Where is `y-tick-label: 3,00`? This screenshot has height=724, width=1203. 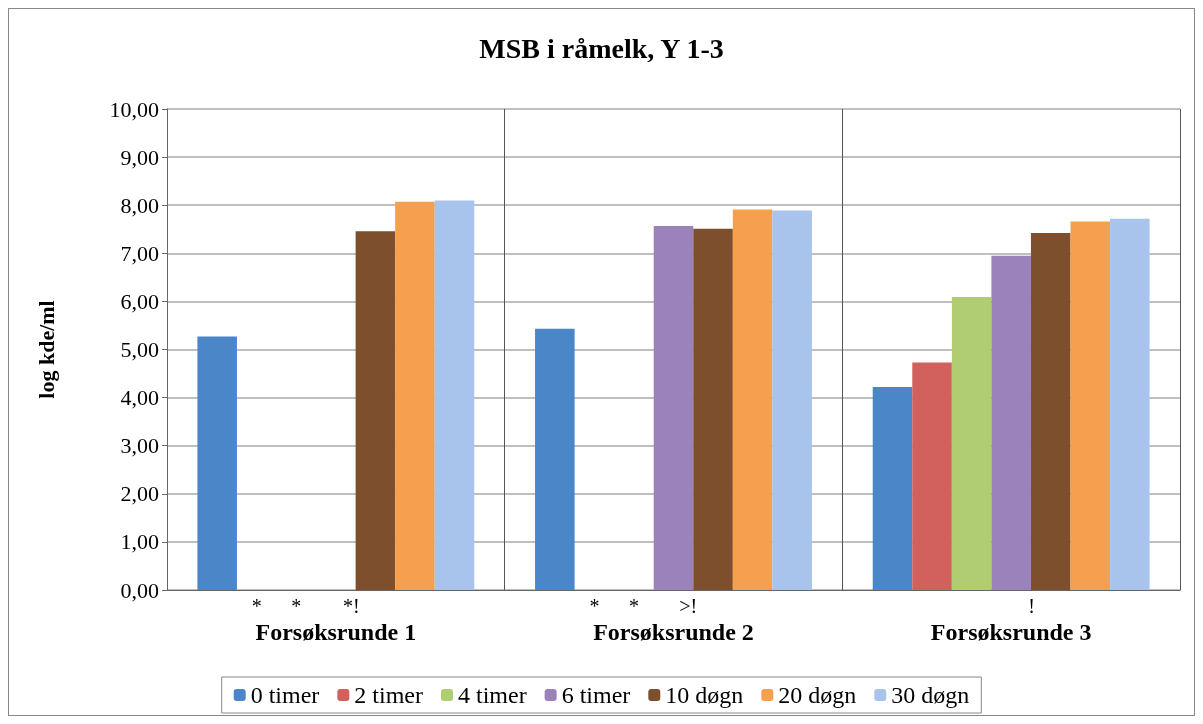 y-tick-label: 3,00 is located at coordinates (139, 446).